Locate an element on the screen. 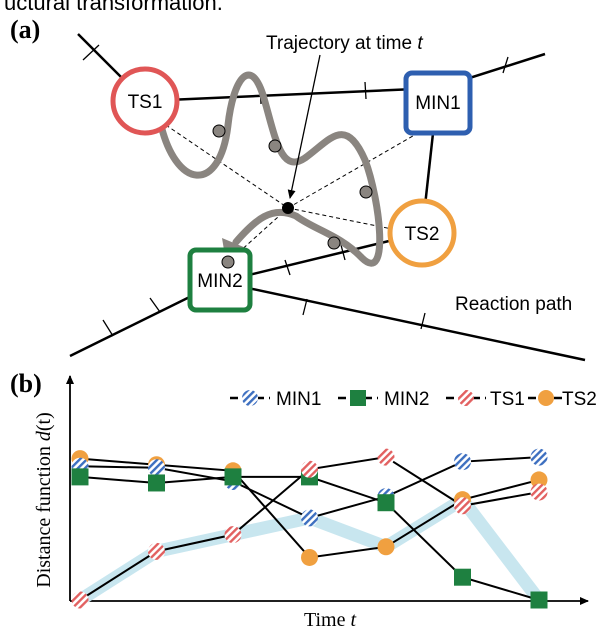  legend-label-ts1: TS1 is located at coordinates (507, 399).